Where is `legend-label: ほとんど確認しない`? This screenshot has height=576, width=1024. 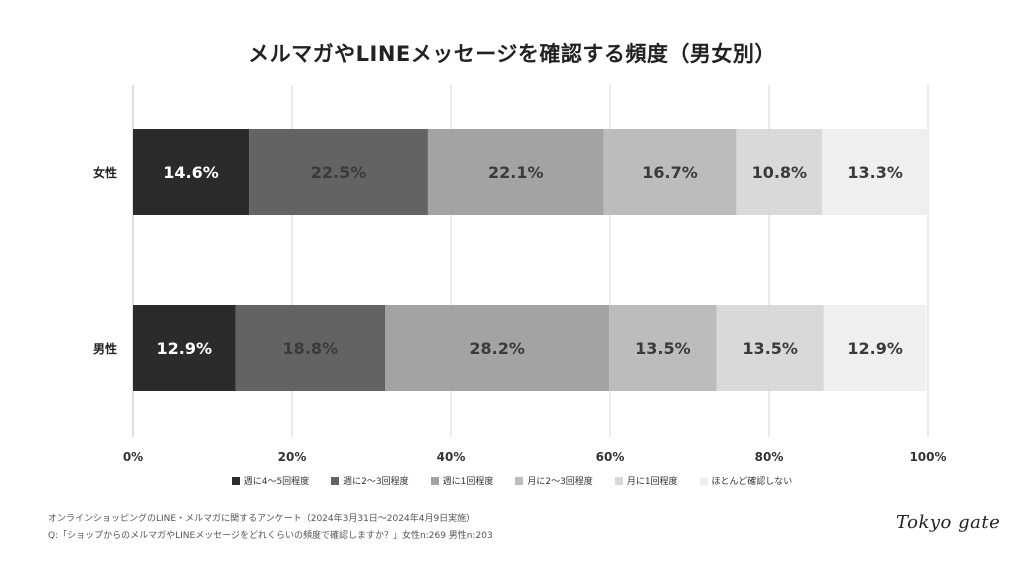
legend-label: ほとんど確認しない is located at coordinates (752, 482).